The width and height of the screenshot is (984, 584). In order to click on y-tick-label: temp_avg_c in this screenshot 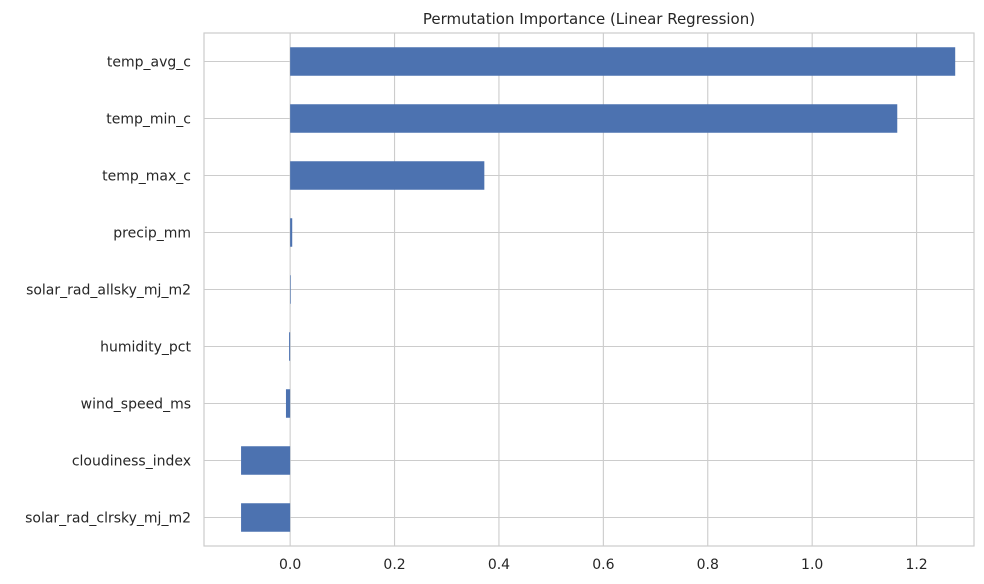, I will do `click(149, 63)`.